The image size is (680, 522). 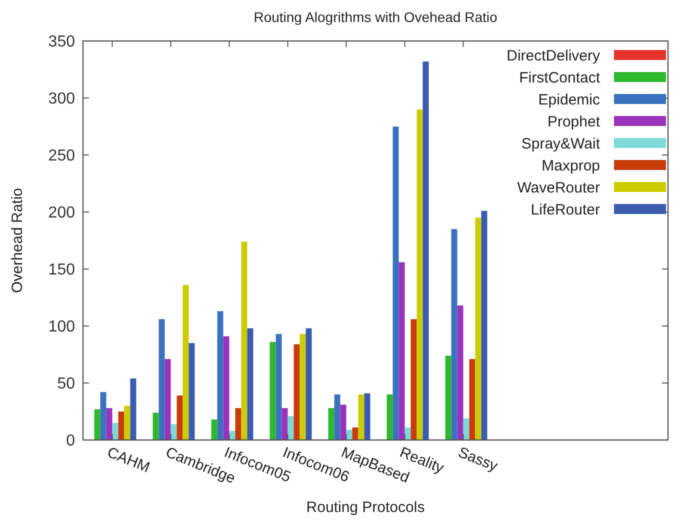 What do you see at coordinates (565, 209) in the screenshot?
I see `legend-label: LifeRouter` at bounding box center [565, 209].